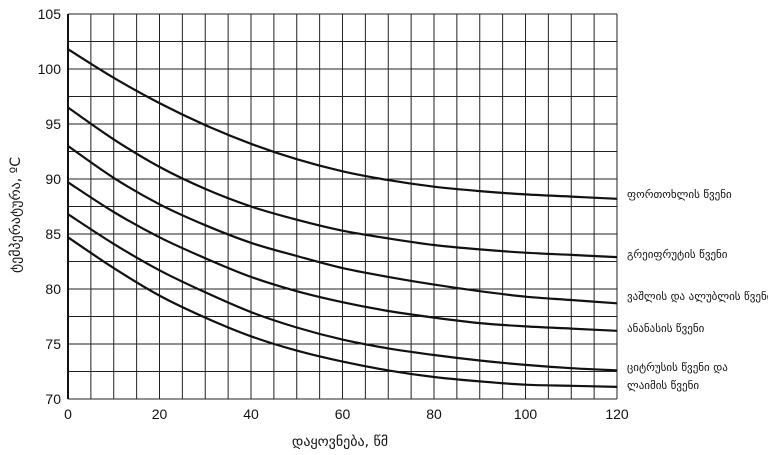 This screenshot has width=768, height=455. What do you see at coordinates (677, 254) in the screenshot?
I see `series-label: გრეიფრუტის წვენი` at bounding box center [677, 254].